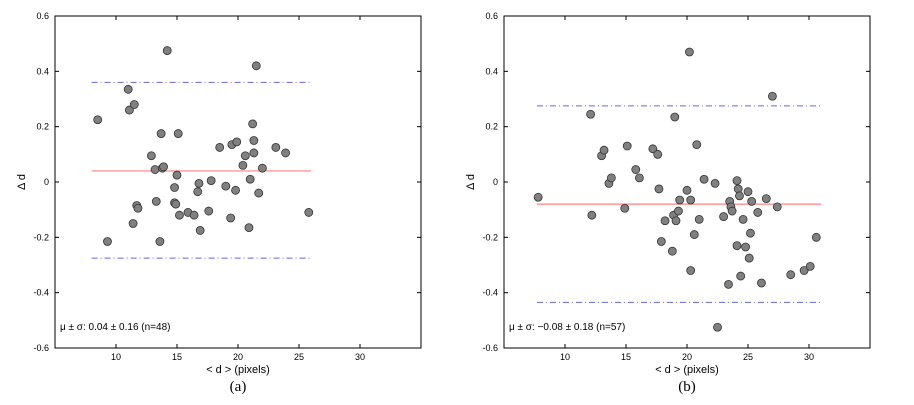 The image size is (914, 405). I want to click on y-tick-label: 0.4, so click(42, 71).